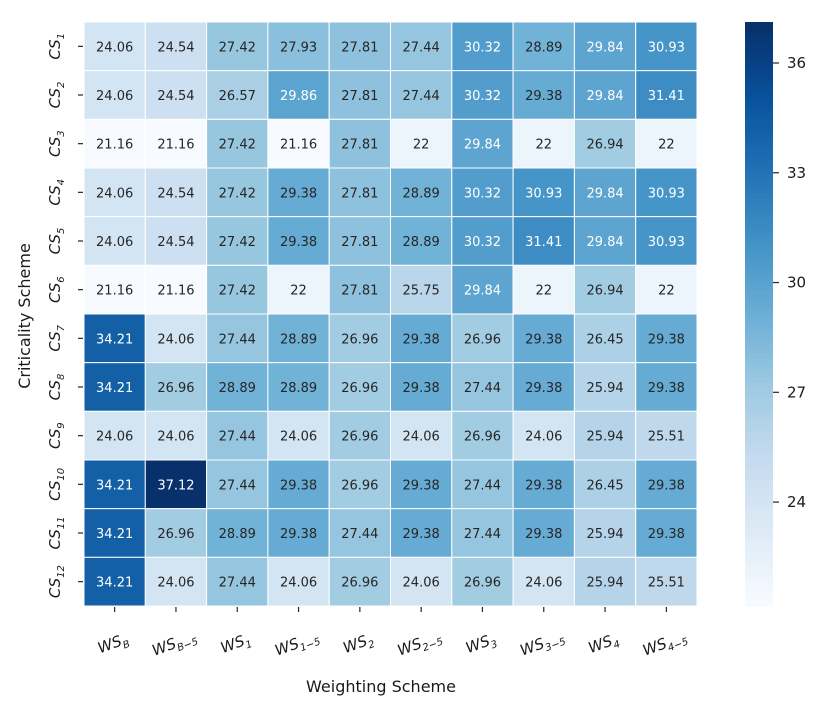 Image resolution: width=830 pixels, height=713 pixels. What do you see at coordinates (543, 242) in the screenshot?
I see `cell-value-label: 31.41` at bounding box center [543, 242].